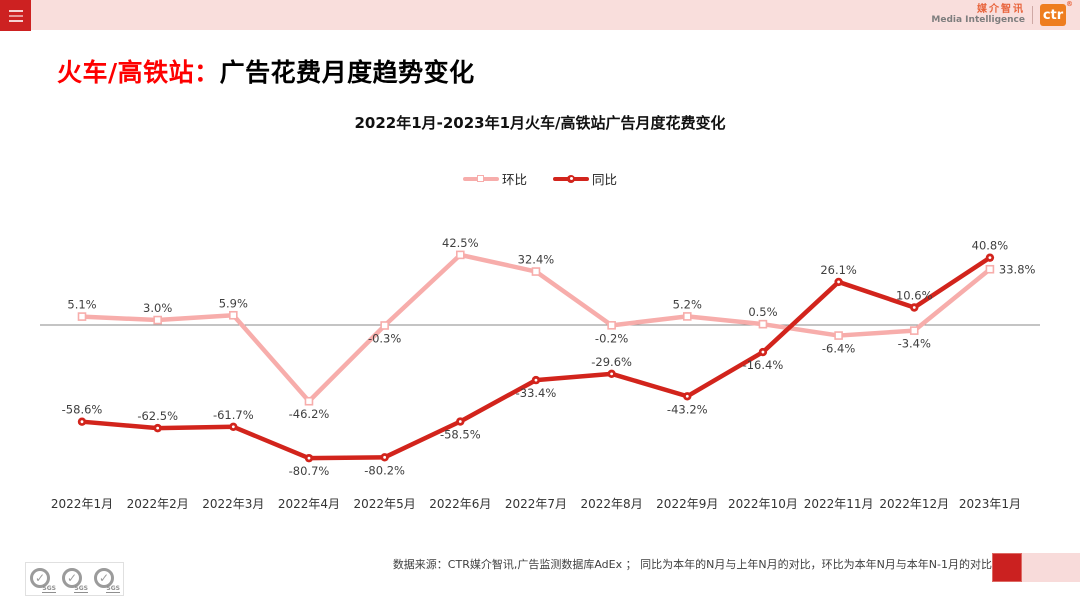  What do you see at coordinates (460, 435) in the screenshot?
I see `svg-text: -58.5%` at bounding box center [460, 435].